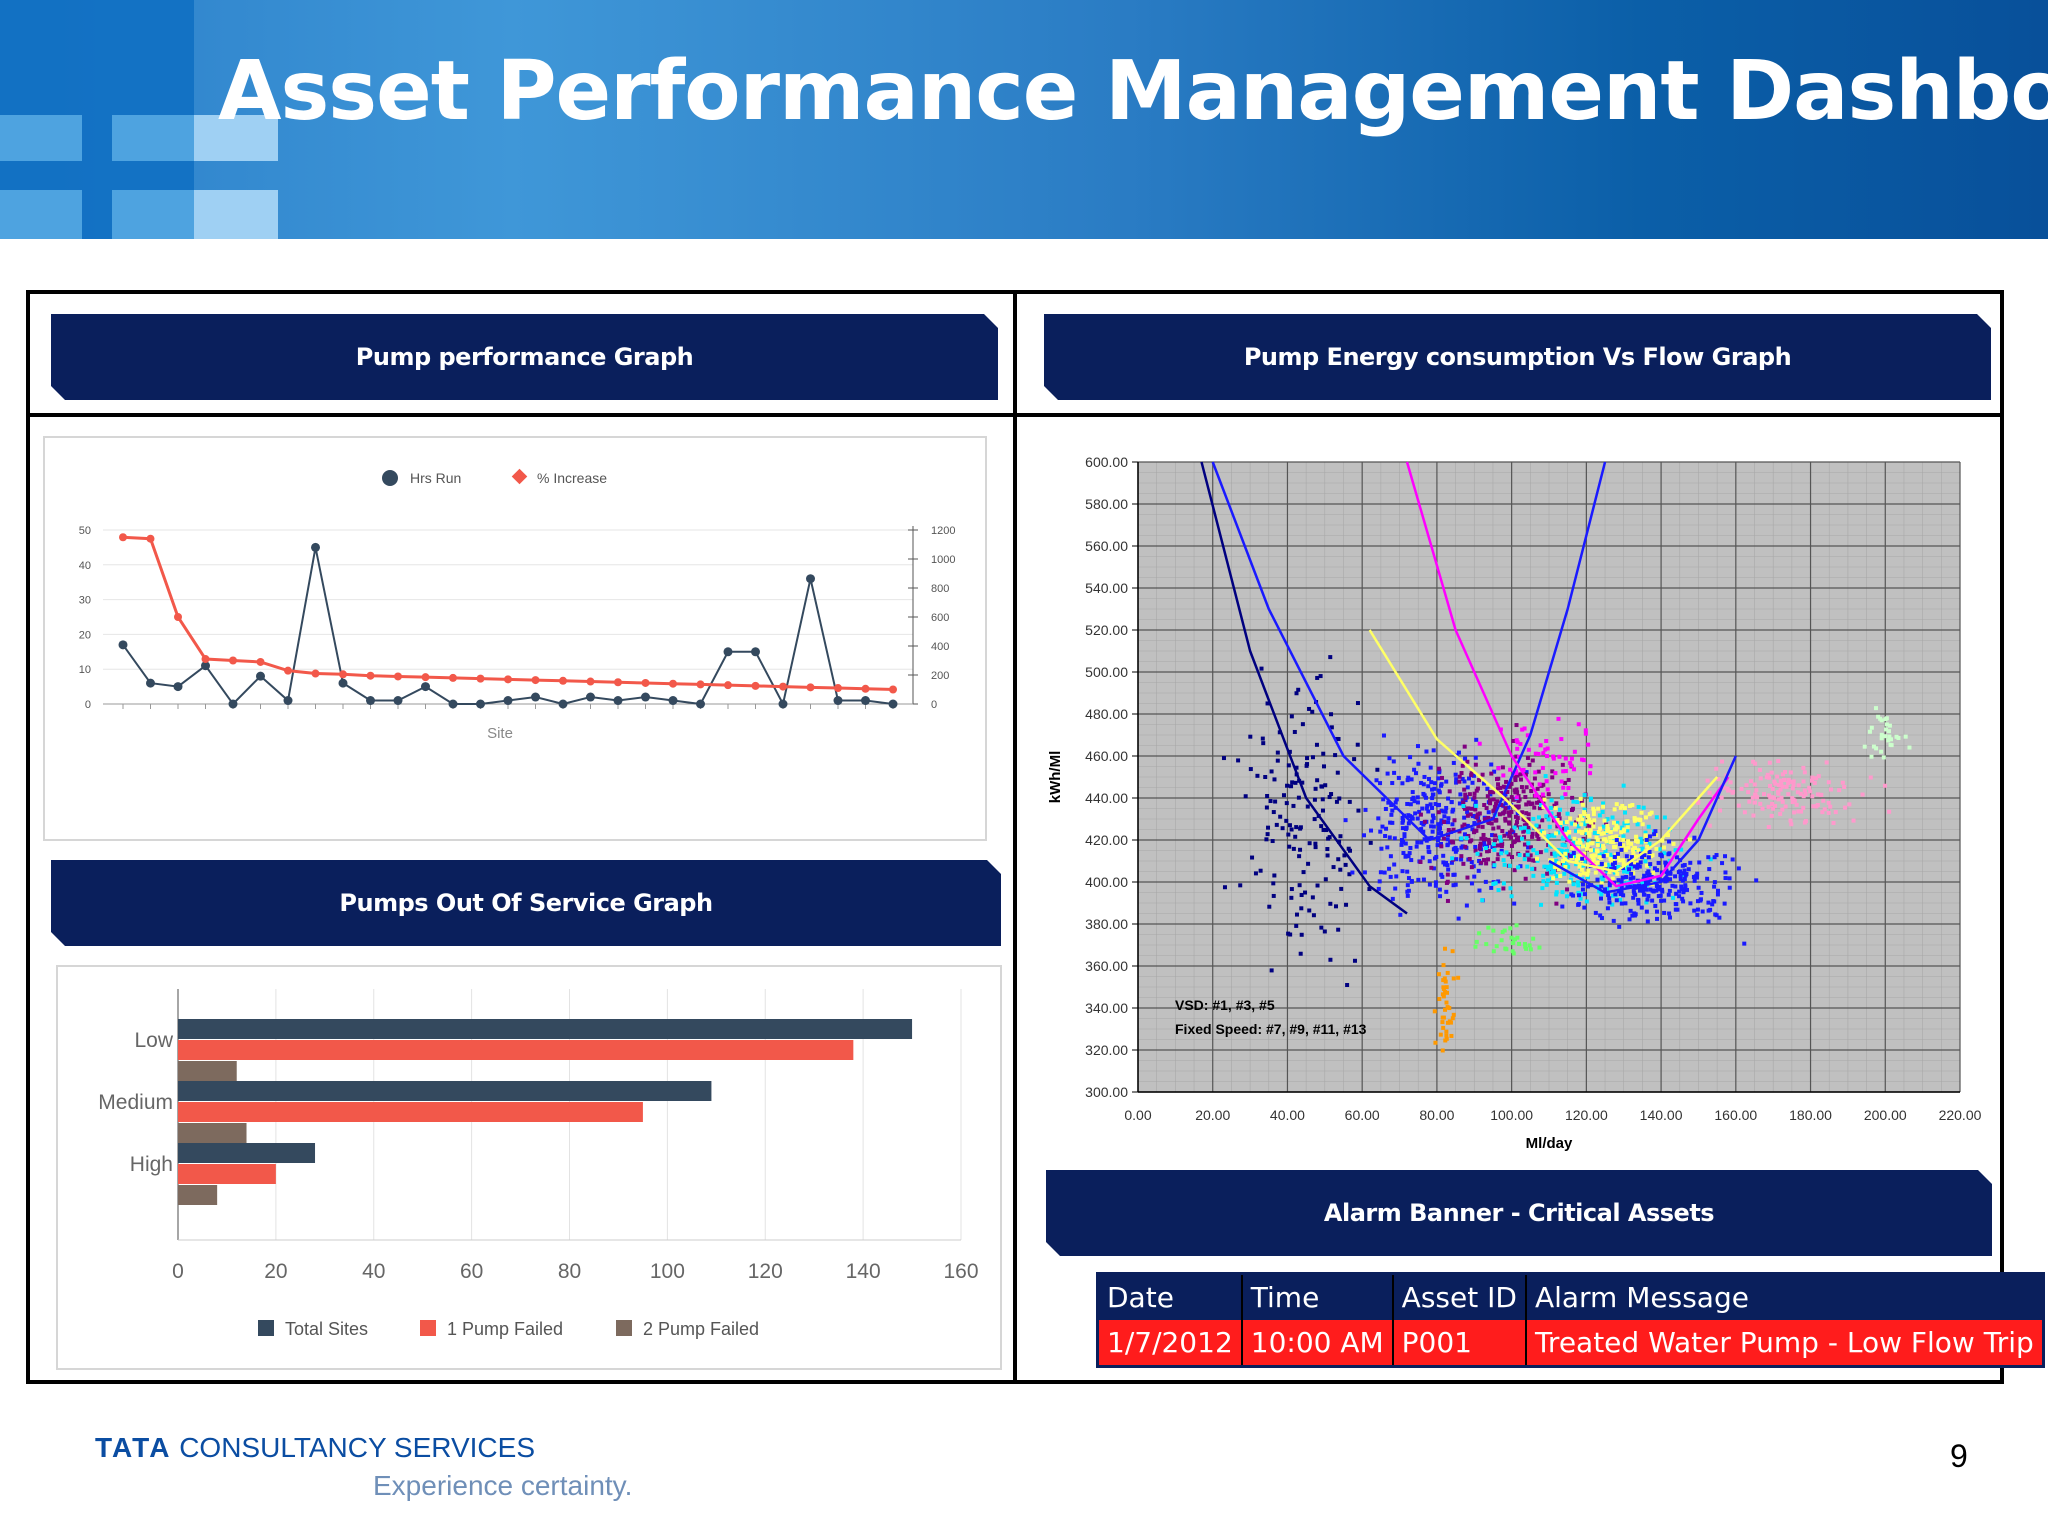 The height and width of the screenshot is (1536, 2048). I want to click on page-number: 9, so click(1959, 1456).